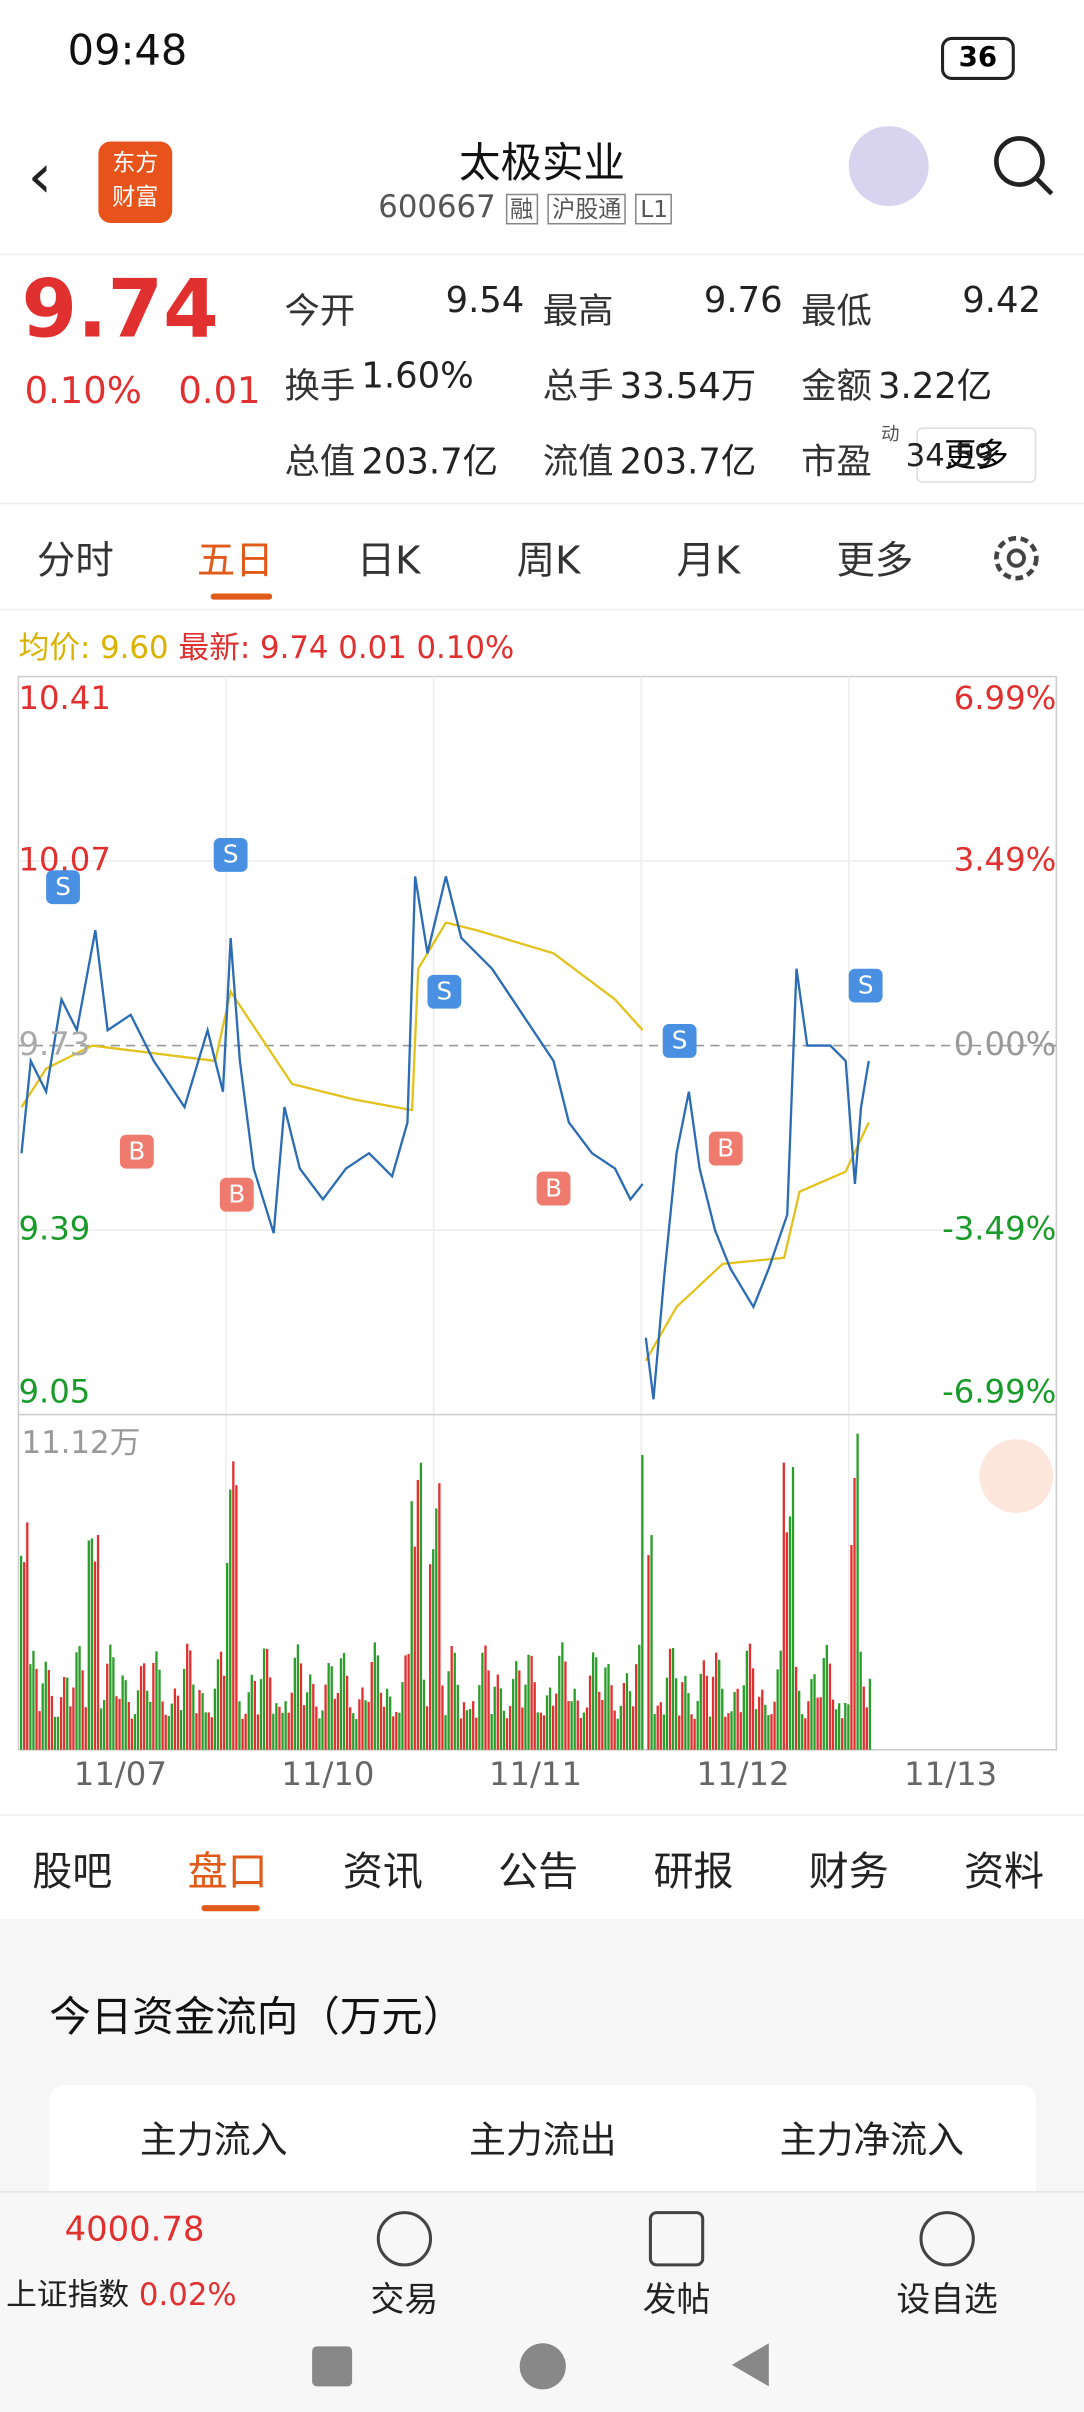  What do you see at coordinates (1016, 557) in the screenshot?
I see `settings` at bounding box center [1016, 557].